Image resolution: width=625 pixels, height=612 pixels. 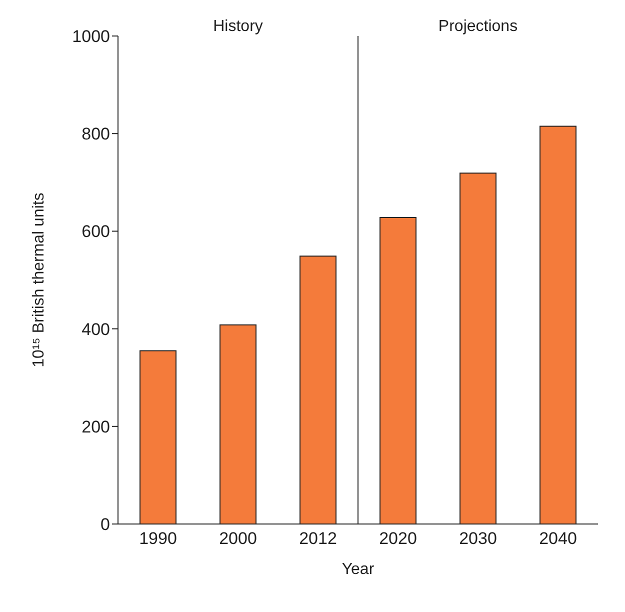 I want to click on y-tick-label: 0, so click(x=105, y=524).